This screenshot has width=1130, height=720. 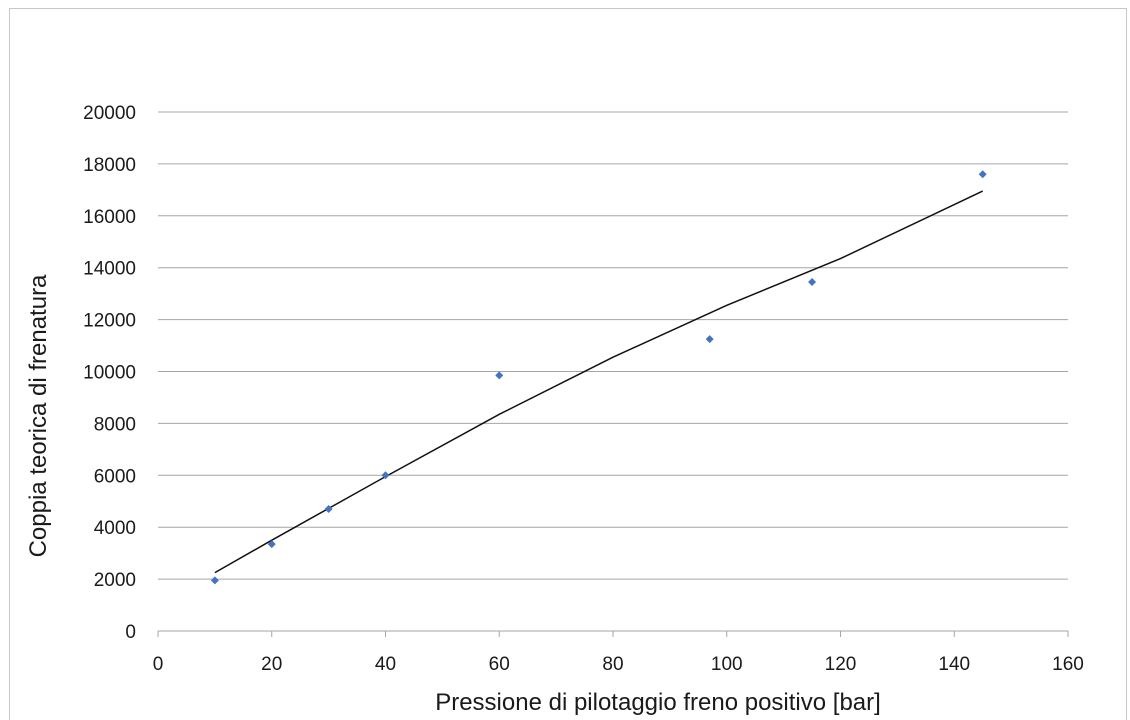 I want to click on y-axis-title: Coppia teorica di frenatura, so click(x=38, y=415).